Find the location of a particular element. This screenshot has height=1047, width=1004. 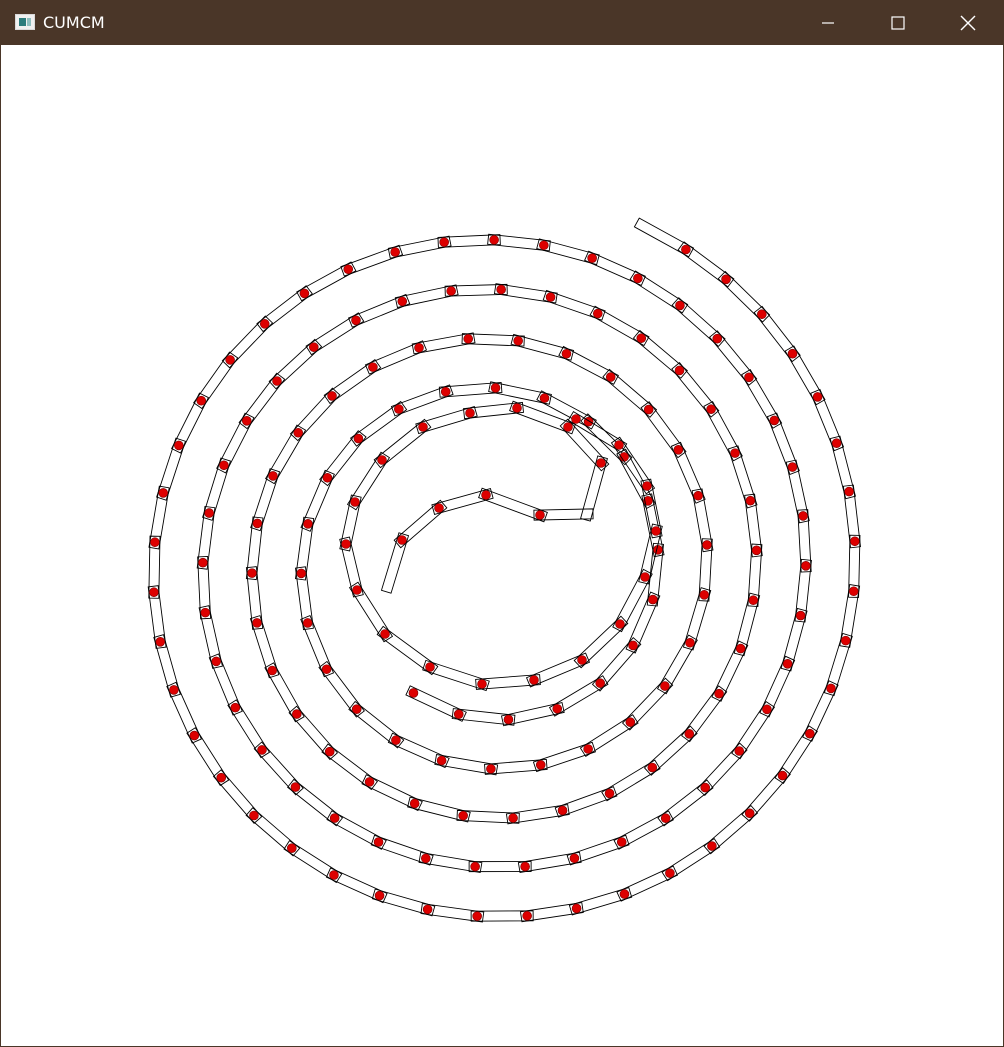

maximize-button is located at coordinates (898, 23).